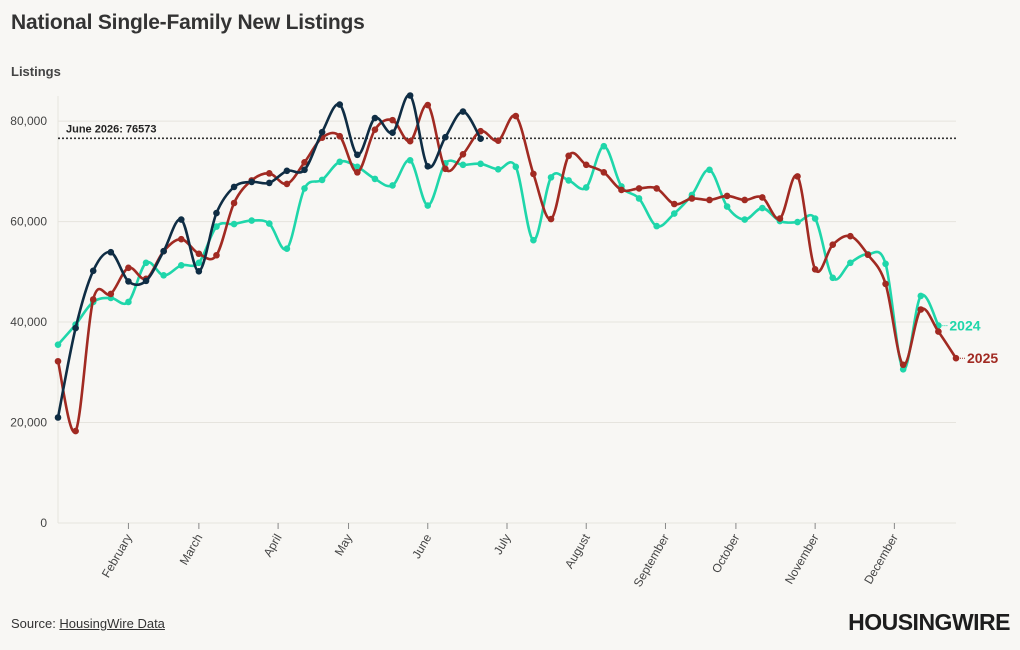  I want to click on x-tick-label: May, so click(343, 545).